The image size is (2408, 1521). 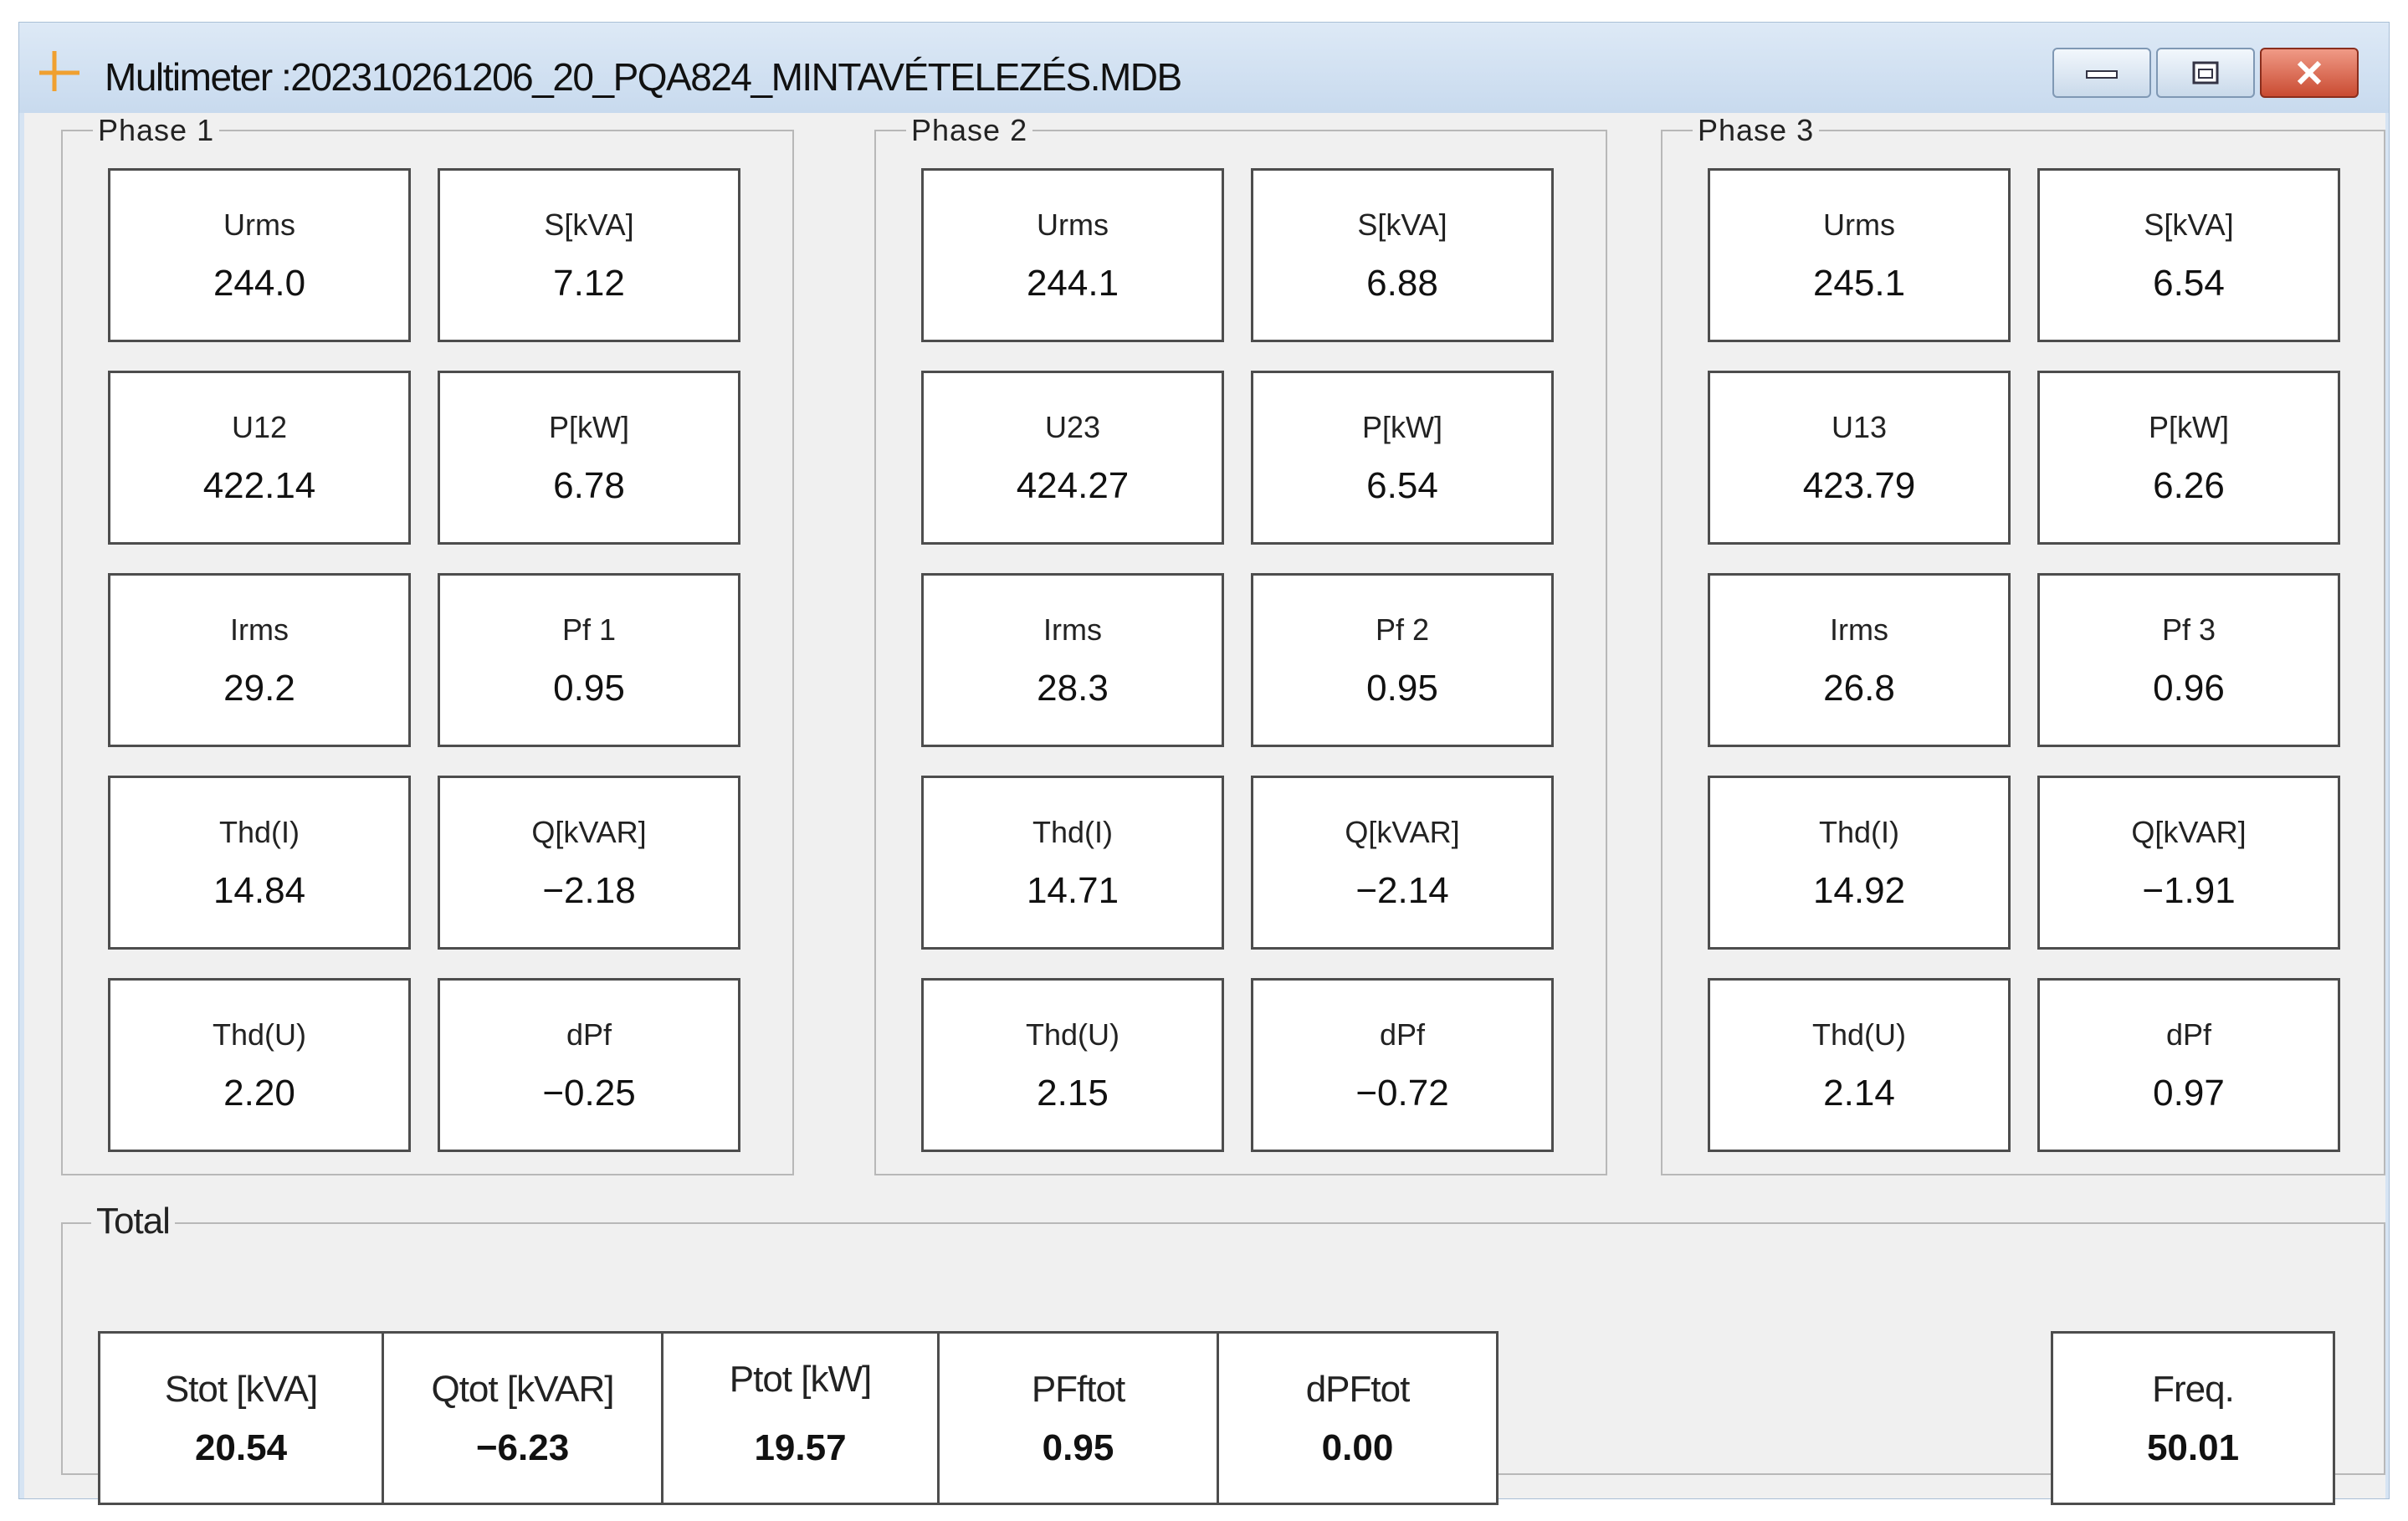 What do you see at coordinates (156, 130) in the screenshot?
I see `phase-1-label: Phase 1` at bounding box center [156, 130].